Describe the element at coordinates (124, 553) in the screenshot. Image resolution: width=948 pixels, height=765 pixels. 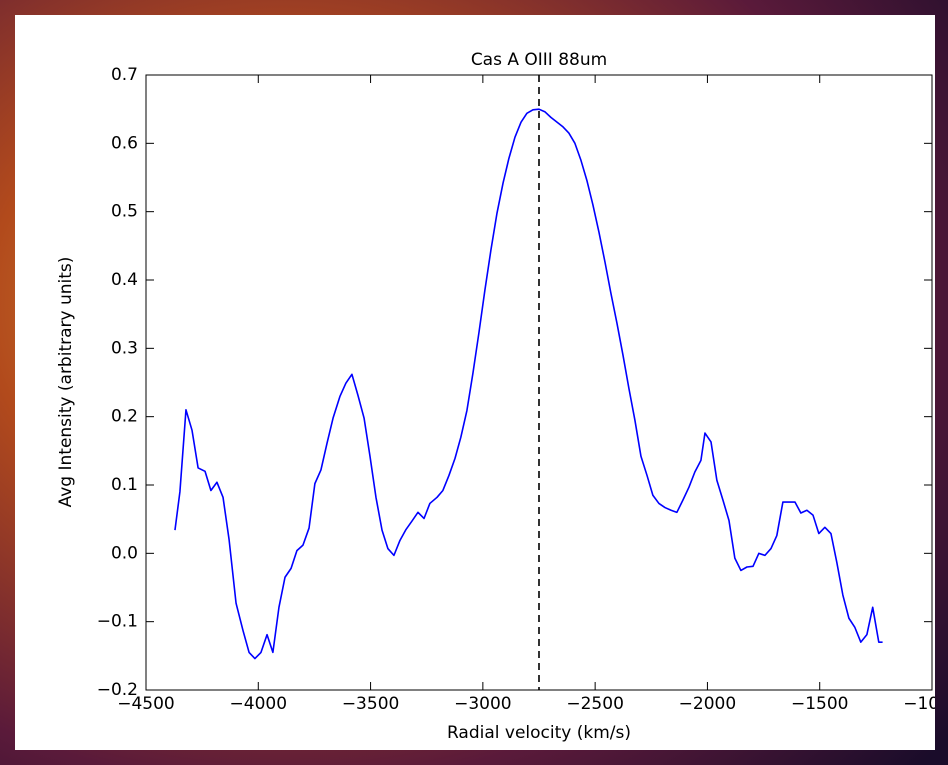
I see `y-tick-label: 0.0` at that location.